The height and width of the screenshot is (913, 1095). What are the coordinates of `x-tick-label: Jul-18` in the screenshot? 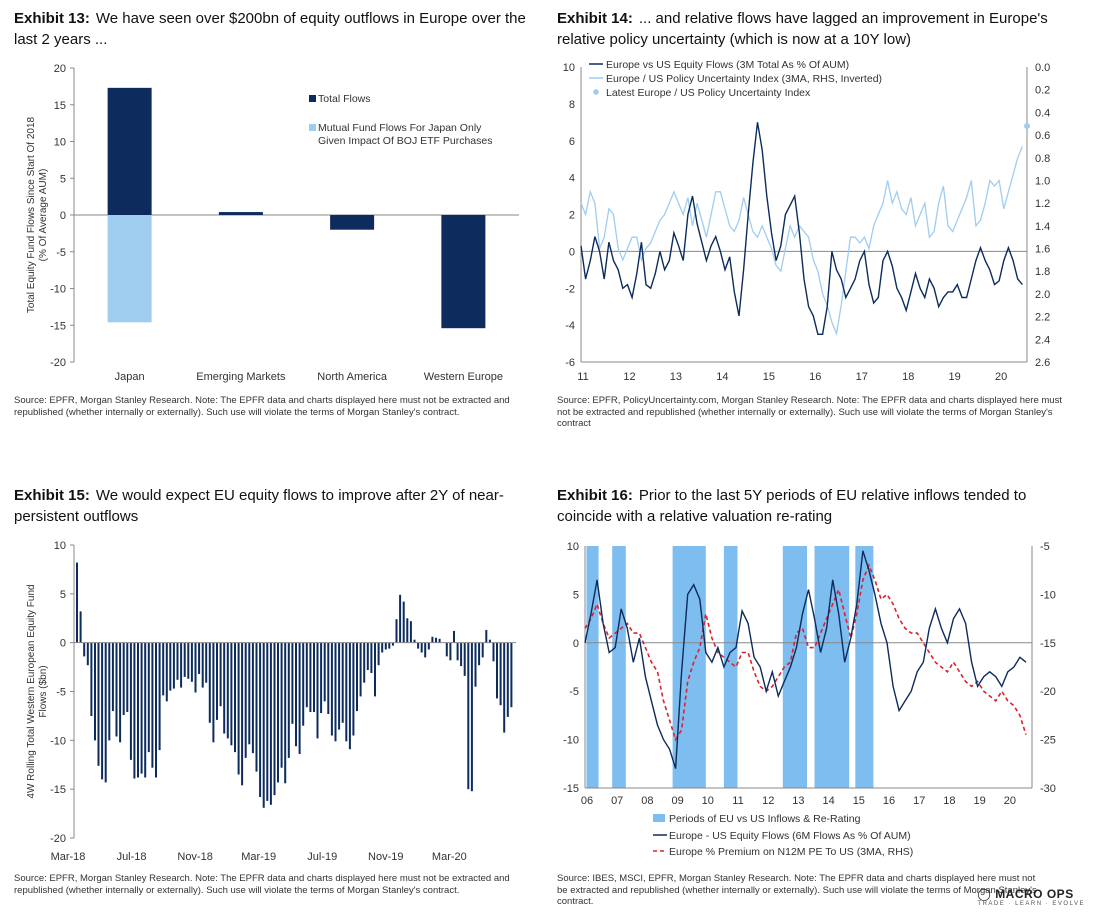 It's located at (132, 857).